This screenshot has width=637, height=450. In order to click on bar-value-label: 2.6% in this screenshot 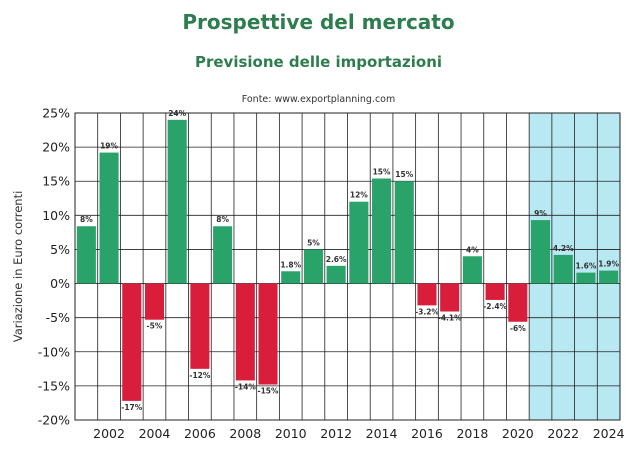, I will do `click(336, 259)`.